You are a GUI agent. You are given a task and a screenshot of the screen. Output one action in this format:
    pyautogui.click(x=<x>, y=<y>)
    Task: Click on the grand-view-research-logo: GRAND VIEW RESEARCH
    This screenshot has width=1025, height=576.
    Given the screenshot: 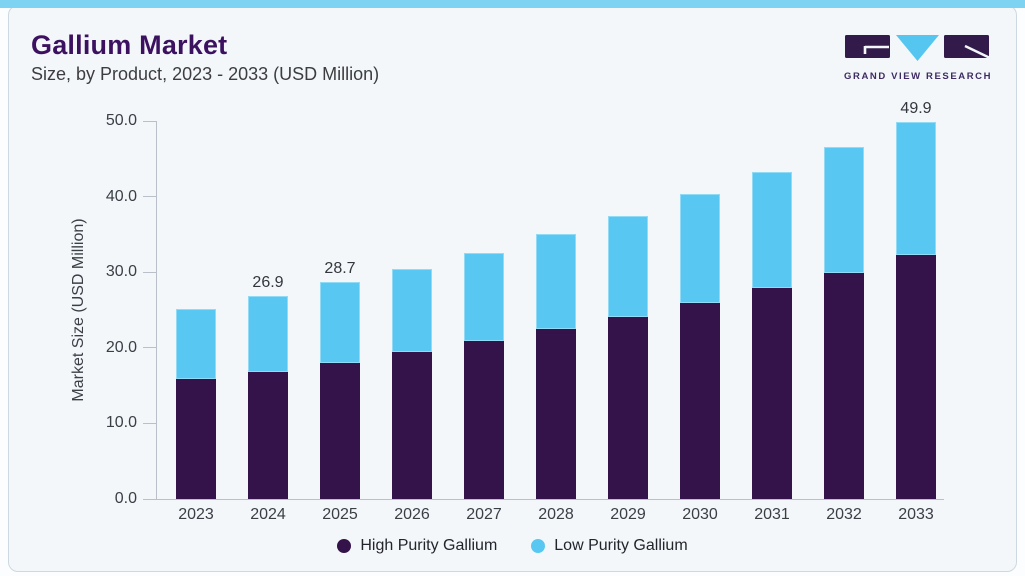 What is the action you would take?
    pyautogui.click(x=918, y=58)
    